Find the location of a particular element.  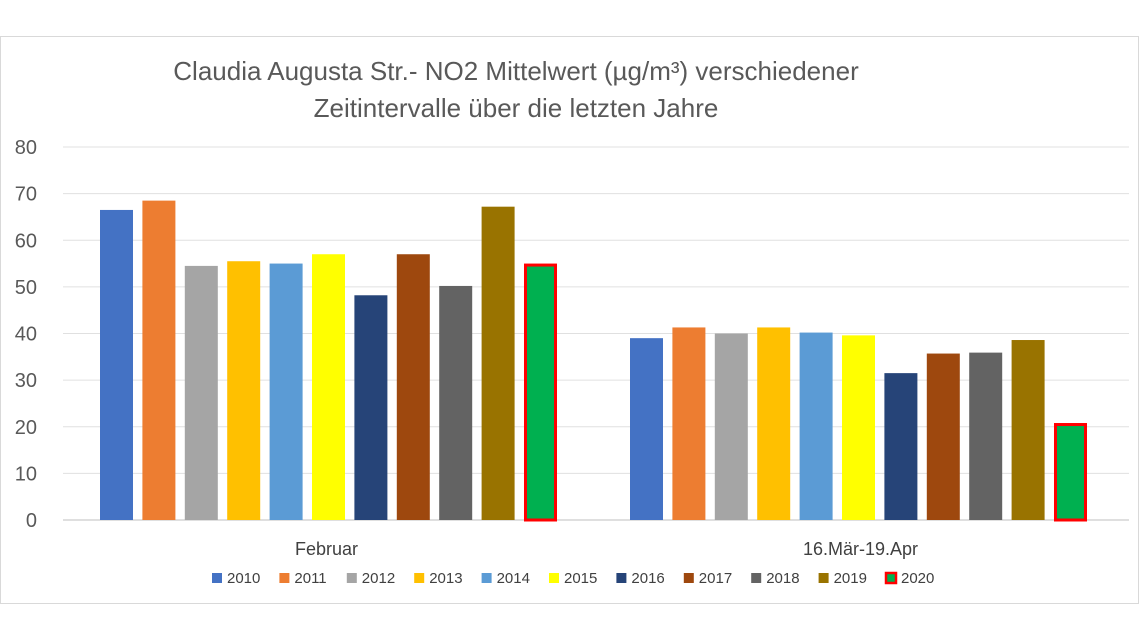

bar-2014-maerz-april is located at coordinates (816, 426).